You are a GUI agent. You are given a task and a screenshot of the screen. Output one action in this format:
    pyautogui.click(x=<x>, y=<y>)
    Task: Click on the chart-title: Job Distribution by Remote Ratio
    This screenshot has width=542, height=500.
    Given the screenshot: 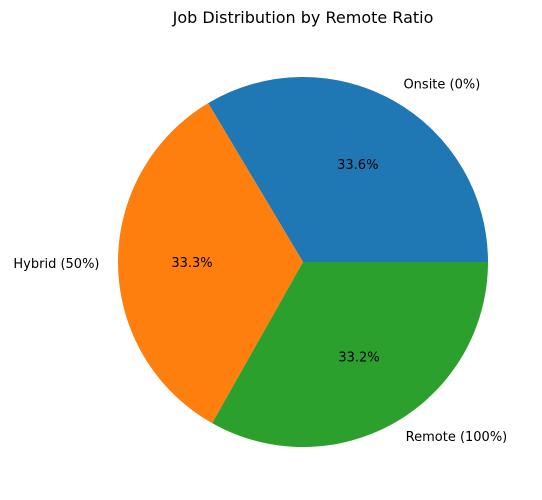 What is the action you would take?
    pyautogui.click(x=303, y=17)
    